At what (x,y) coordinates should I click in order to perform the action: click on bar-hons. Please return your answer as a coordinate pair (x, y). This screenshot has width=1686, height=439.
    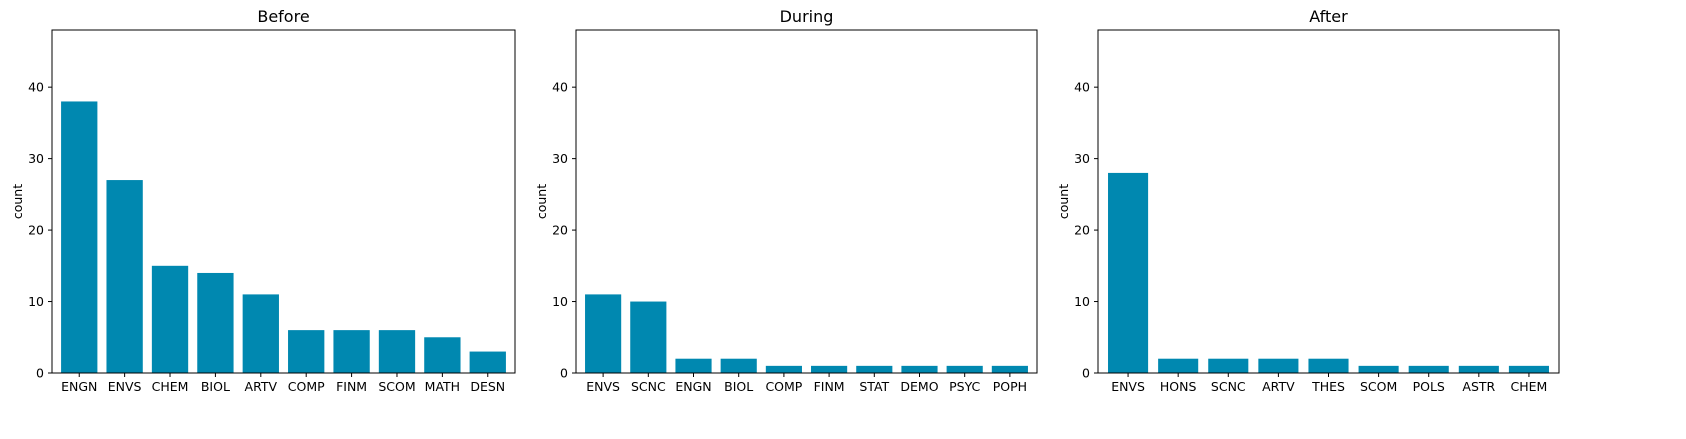
    Looking at the image, I should click on (1178, 365).